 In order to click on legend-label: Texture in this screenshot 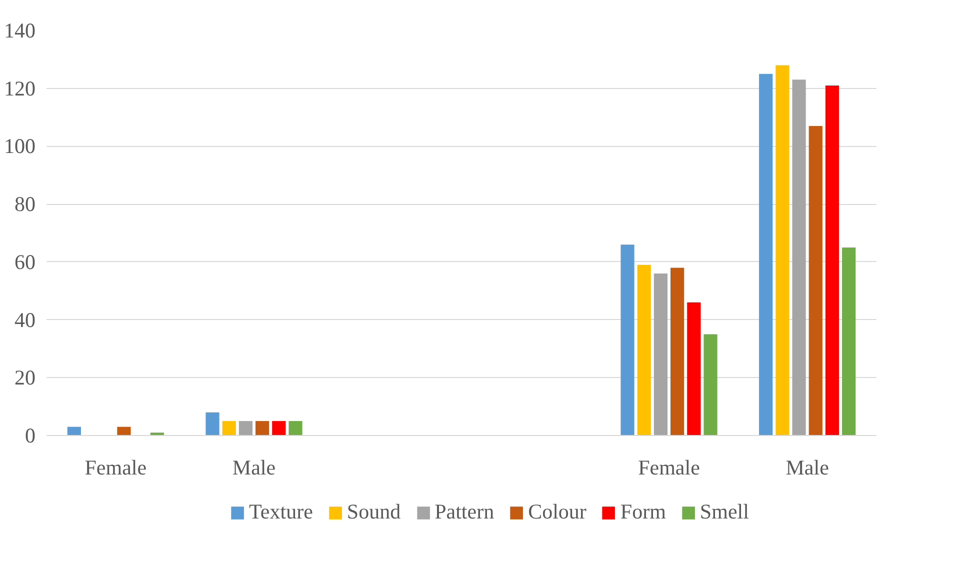, I will do `click(281, 512)`.